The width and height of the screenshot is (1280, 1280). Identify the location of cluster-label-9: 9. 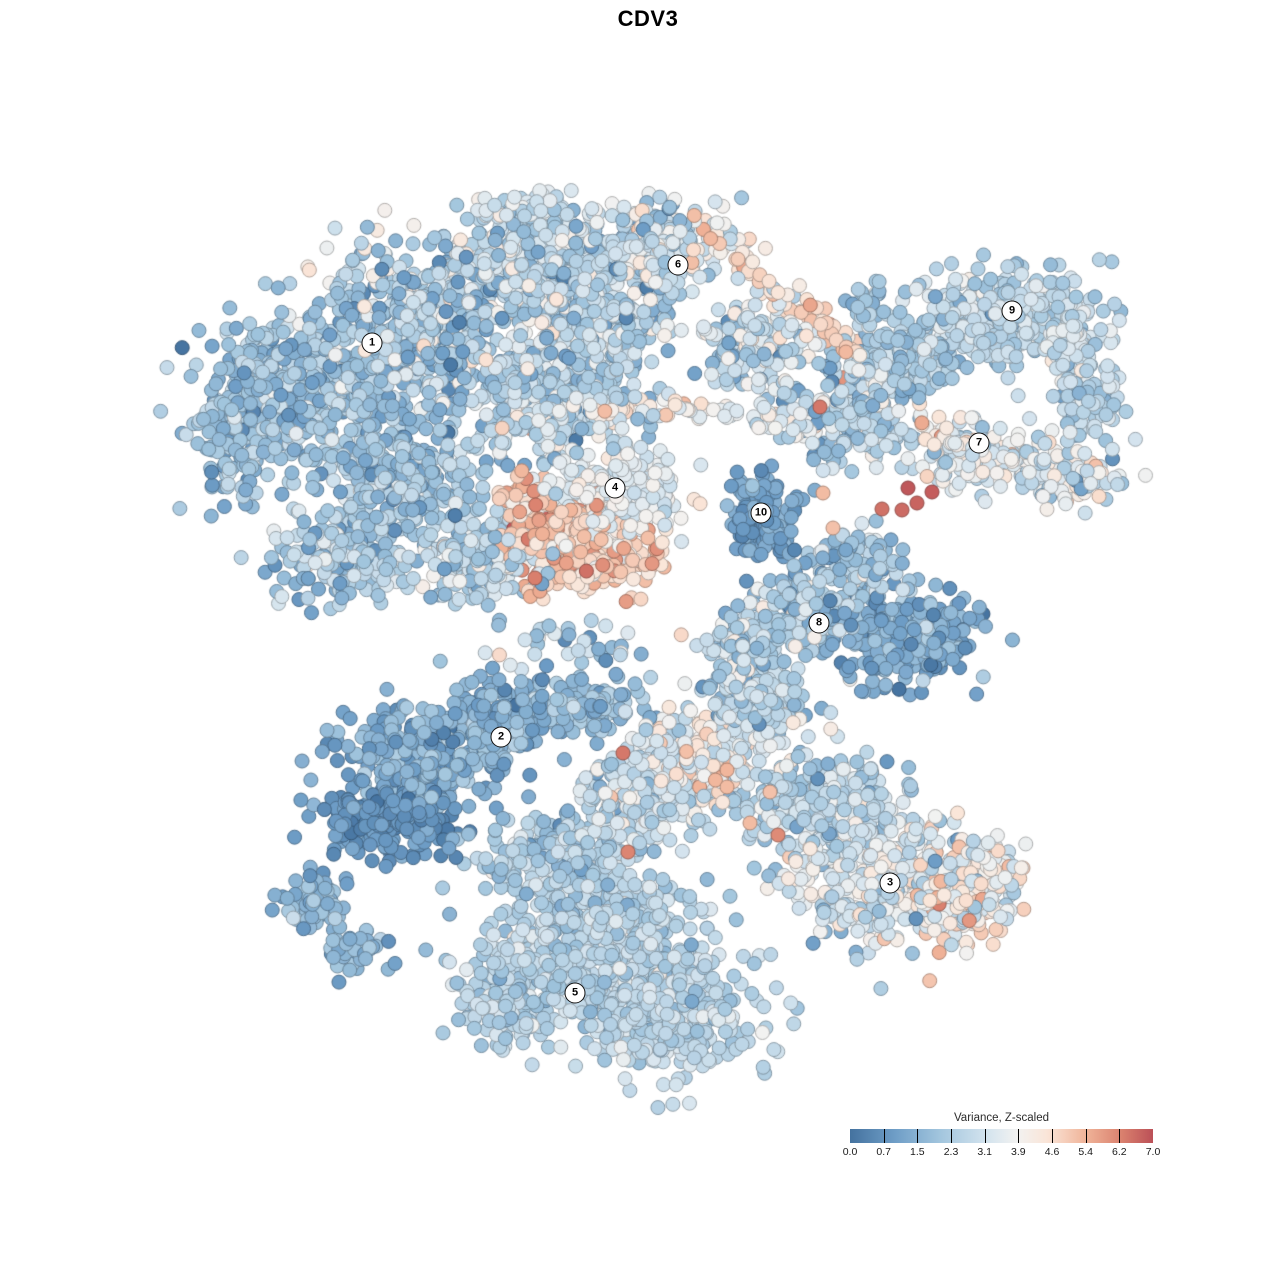
(1012, 311).